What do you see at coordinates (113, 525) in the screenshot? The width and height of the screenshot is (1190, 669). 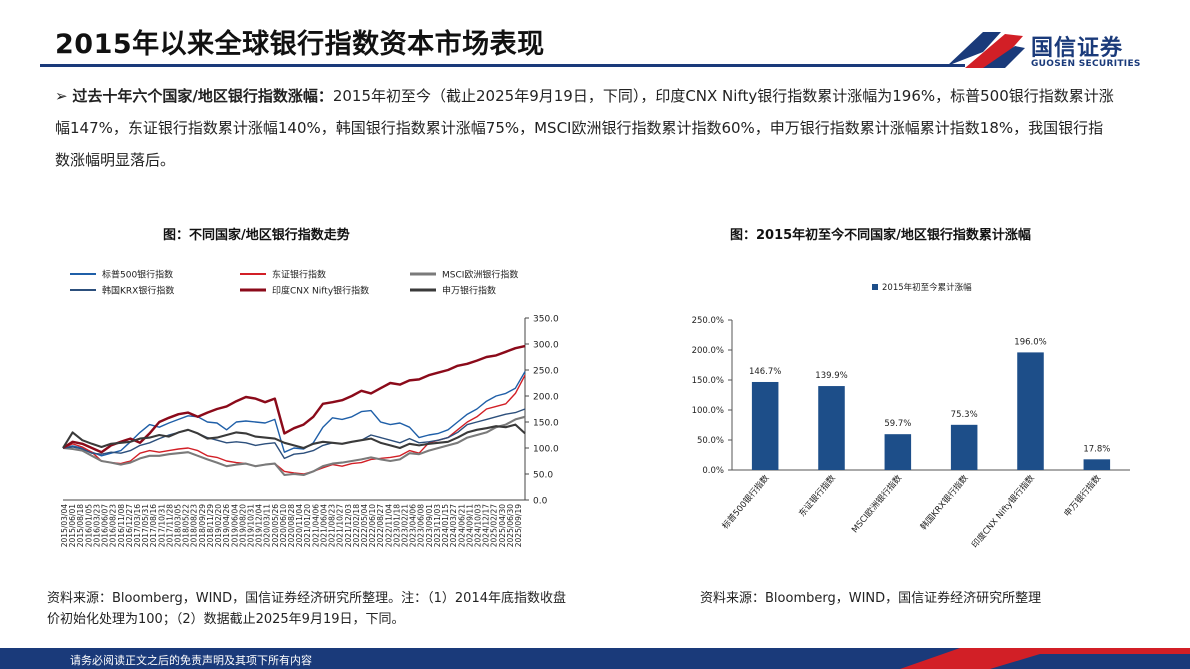 I see `x-tick-label: 2016/08/23` at bounding box center [113, 525].